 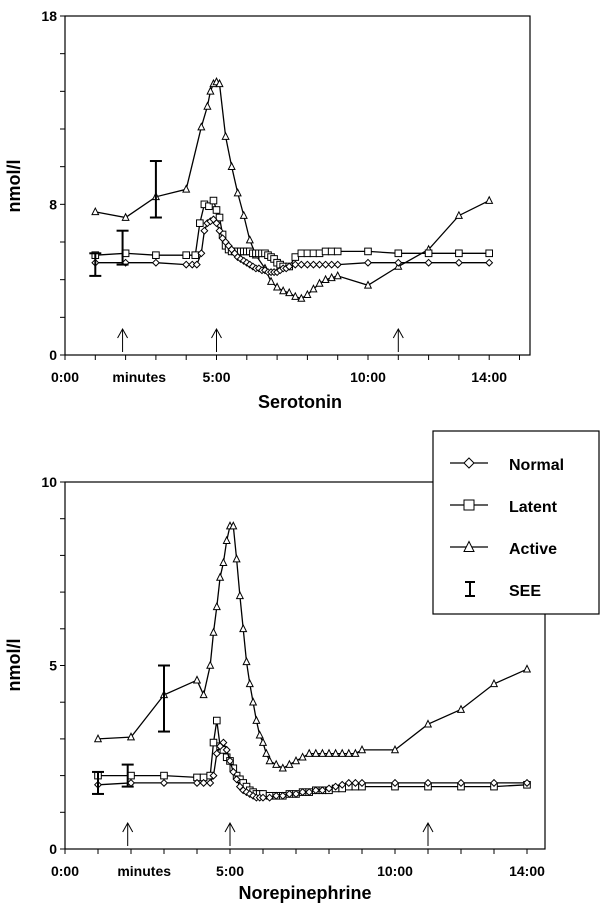 What do you see at coordinates (469, 505) in the screenshot?
I see `legend-marker-square-icon` at bounding box center [469, 505].